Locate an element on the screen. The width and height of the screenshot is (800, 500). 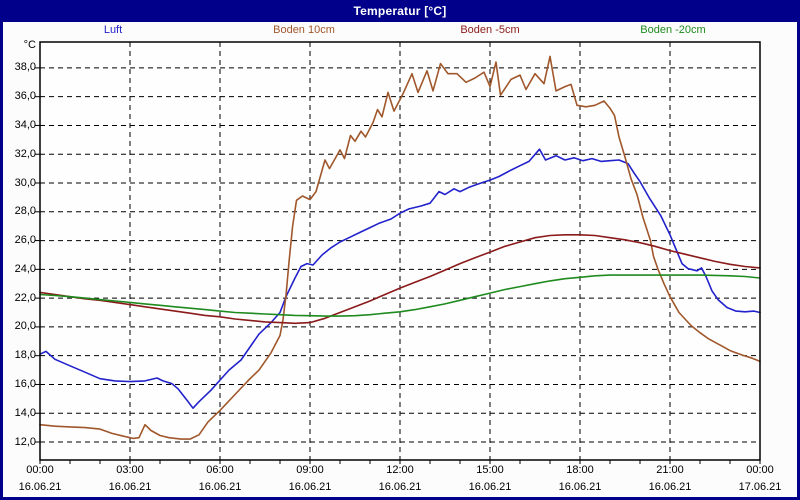
y-axis-tick-label: 30,0 is located at coordinates (25, 182).